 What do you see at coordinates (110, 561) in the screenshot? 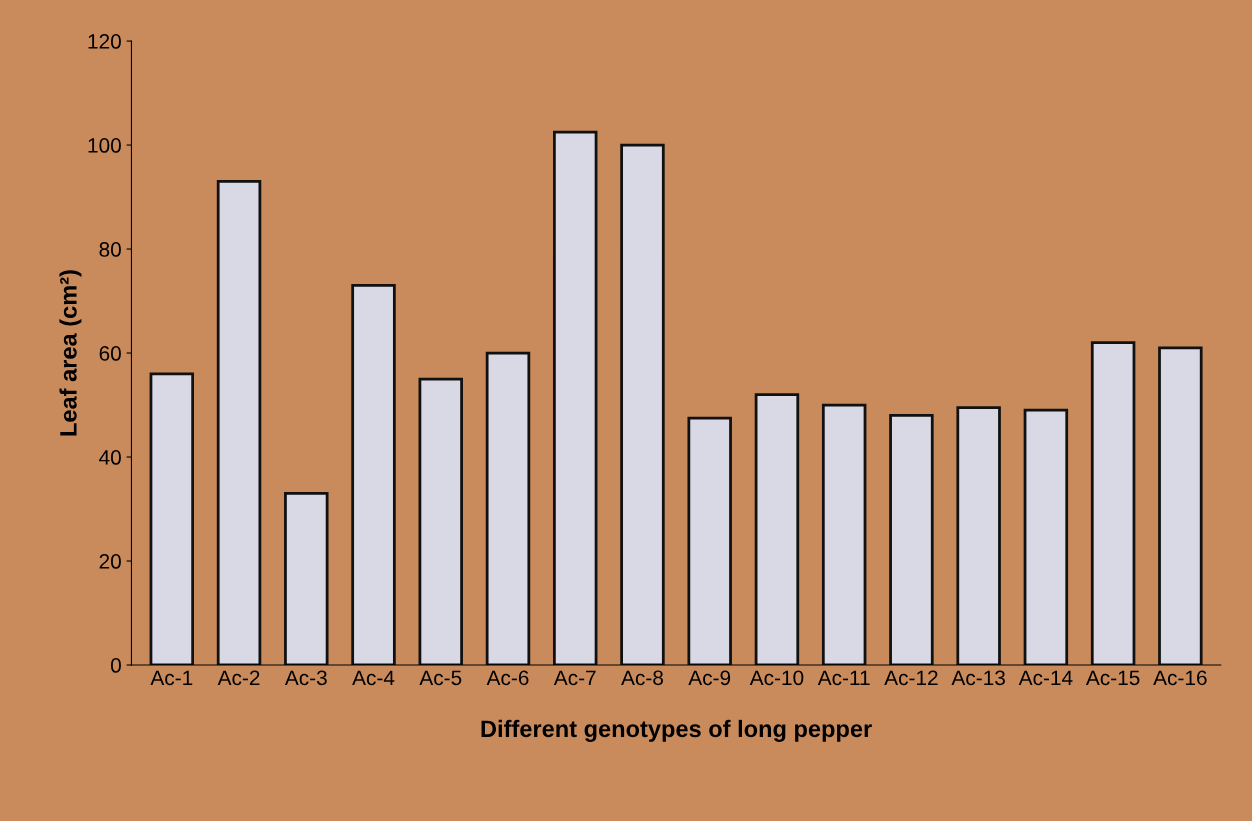
I see `y-tick-label: 20` at bounding box center [110, 561].